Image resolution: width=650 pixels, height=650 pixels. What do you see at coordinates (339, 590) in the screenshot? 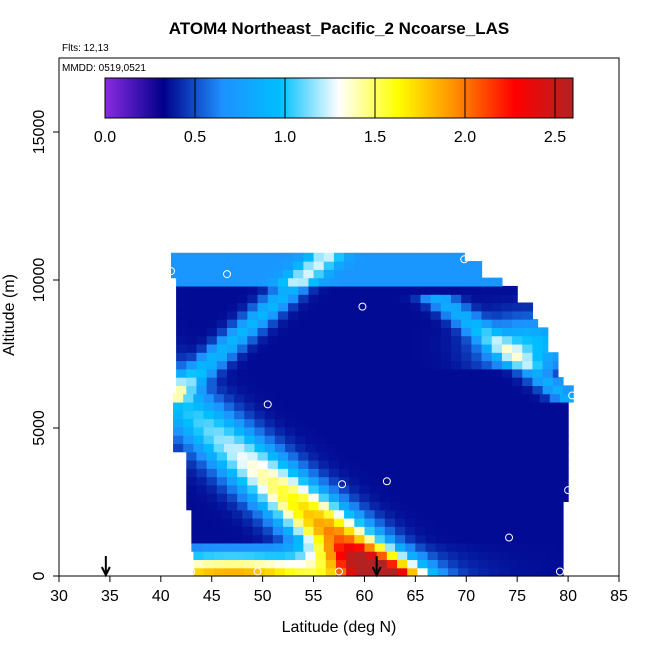
I see `x-axis: 30 35 40 45 50 55 60 65 70 75 80 85` at bounding box center [339, 590].